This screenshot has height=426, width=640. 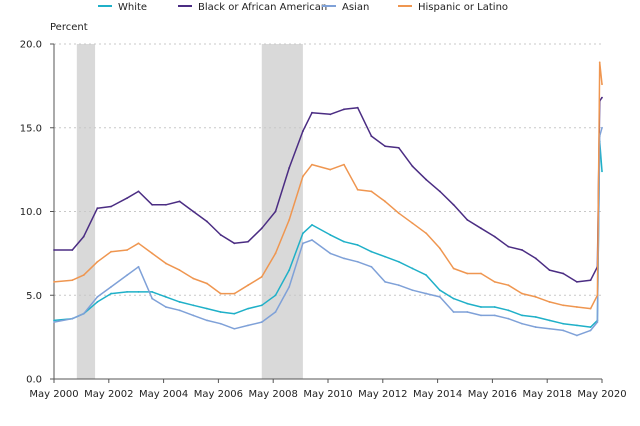 I want to click on x-tick-label: May 2014, so click(x=437, y=394).